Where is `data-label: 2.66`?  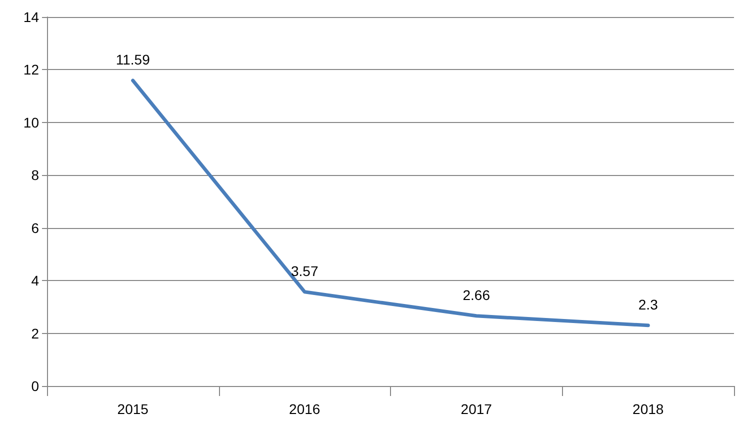 data-label: 2.66 is located at coordinates (476, 294).